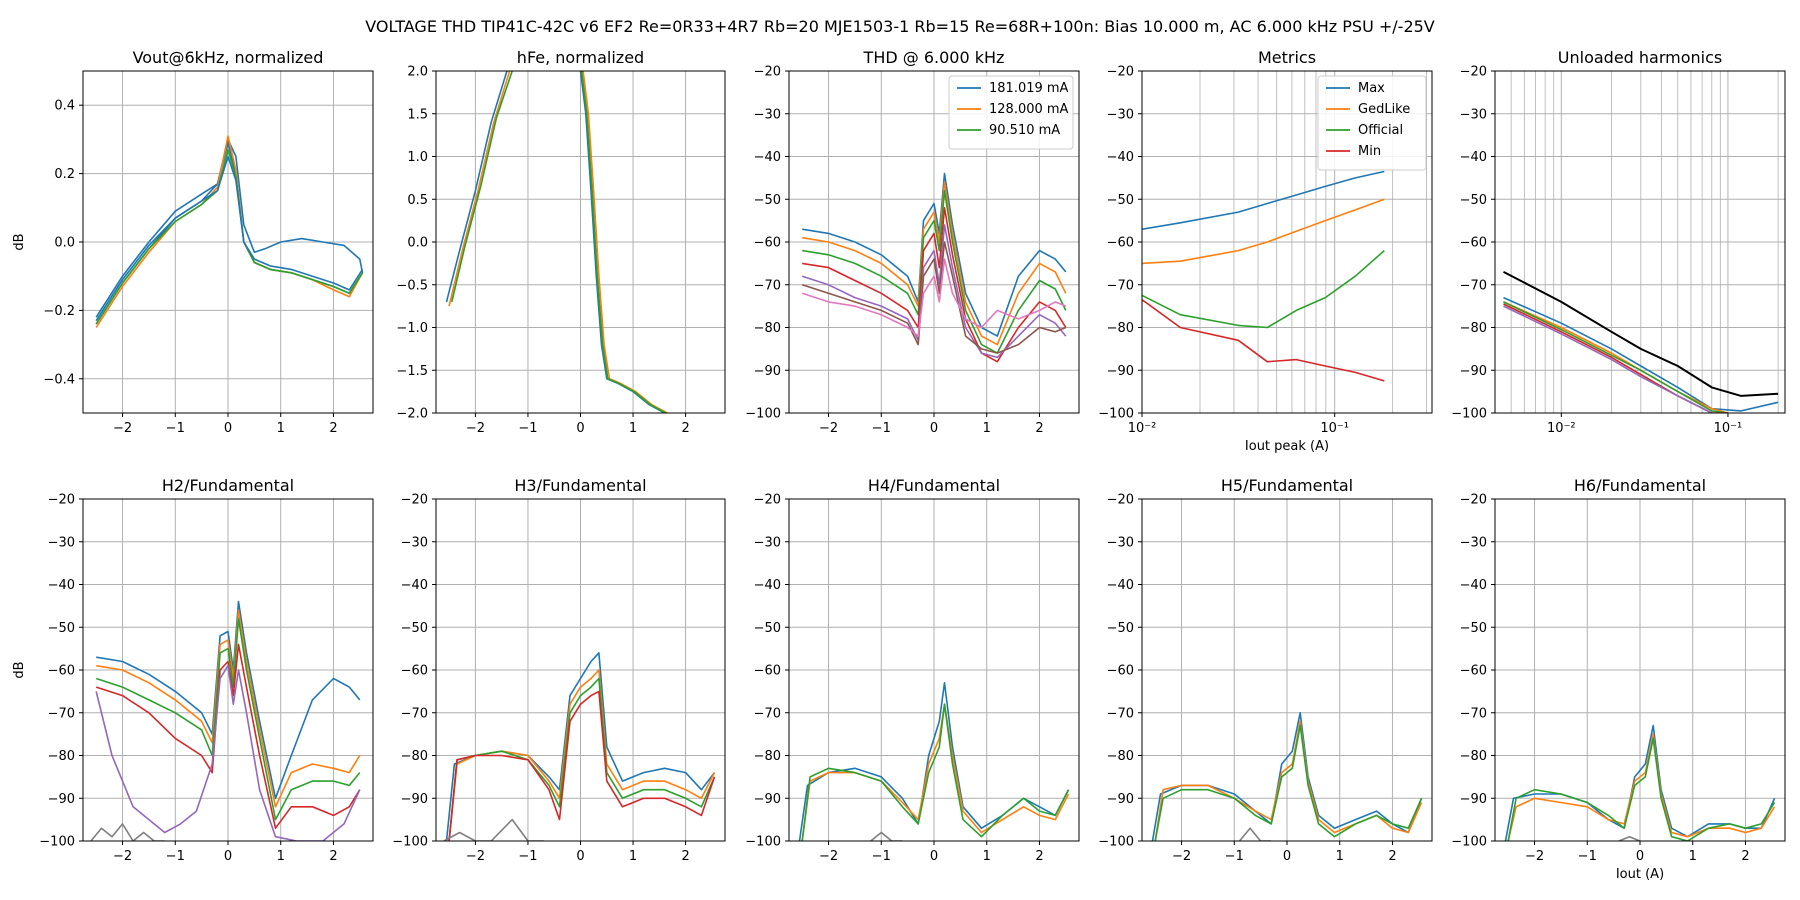 This screenshot has width=1800, height=900. Describe the element at coordinates (1287, 485) in the screenshot. I see `subplot-title: H5/Fundamental` at that location.